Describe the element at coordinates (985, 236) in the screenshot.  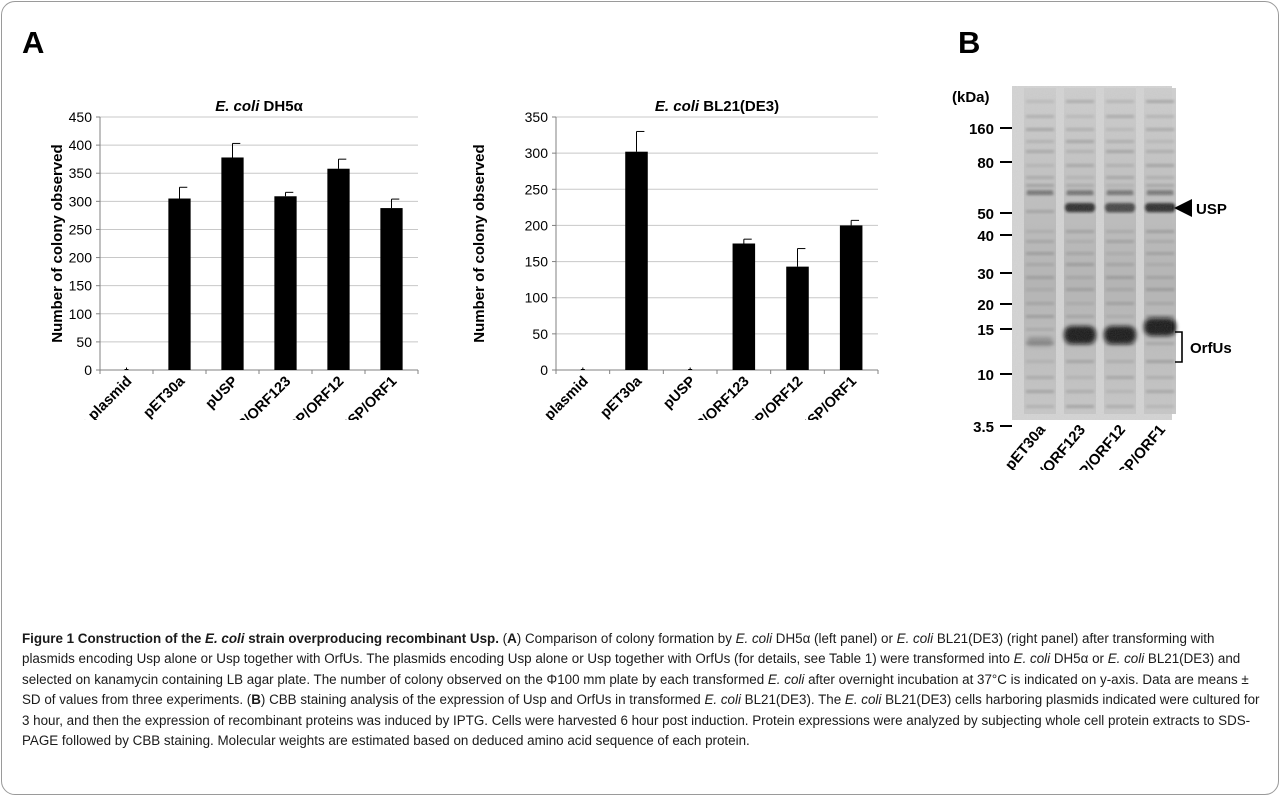
I see `gel-marker-label: 40` at that location.